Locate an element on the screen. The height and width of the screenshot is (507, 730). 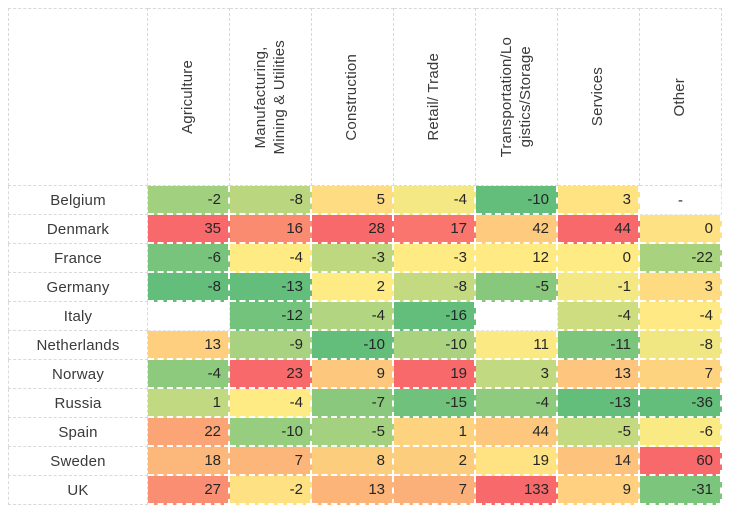
column-header: Services is located at coordinates (599, 97).